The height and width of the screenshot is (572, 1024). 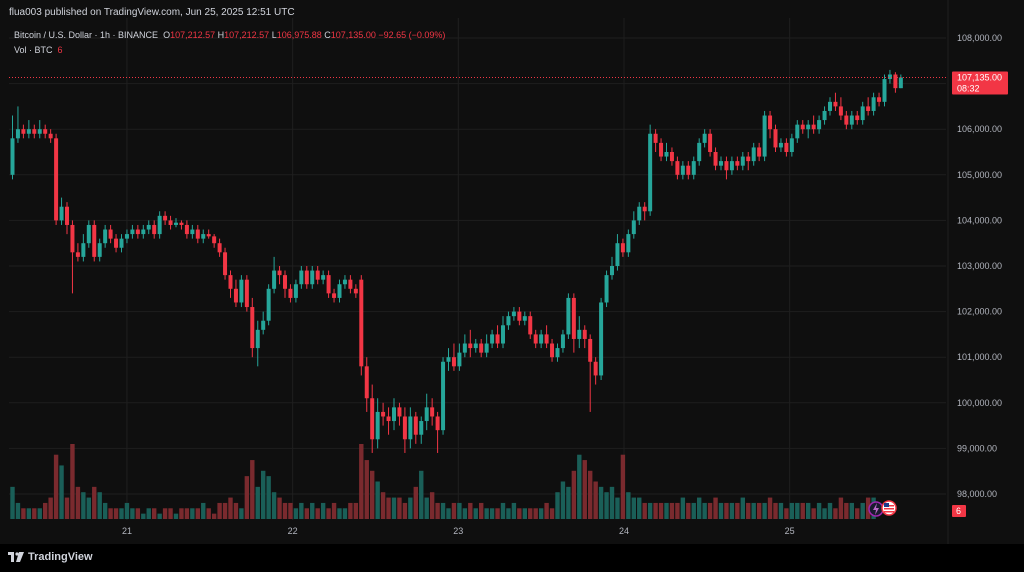 I want to click on event-icons, so click(x=882, y=508).